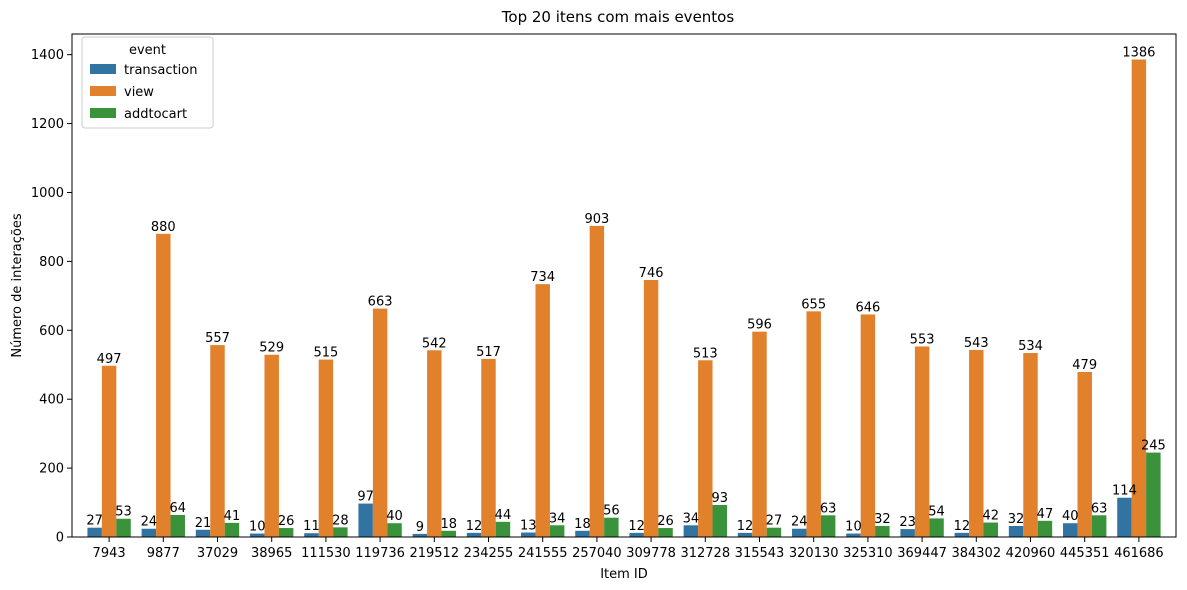 Image resolution: width=1187 pixels, height=590 pixels. What do you see at coordinates (813, 304) in the screenshot?
I see `bar-label-view-320130: 655` at bounding box center [813, 304].